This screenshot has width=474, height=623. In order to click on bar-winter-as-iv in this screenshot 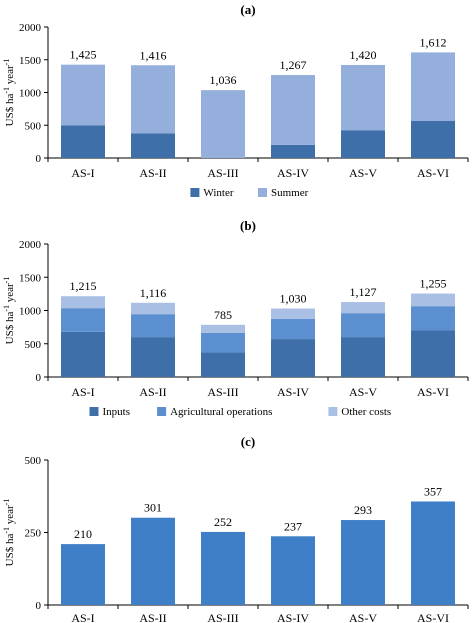, I will do `click(293, 151)`.